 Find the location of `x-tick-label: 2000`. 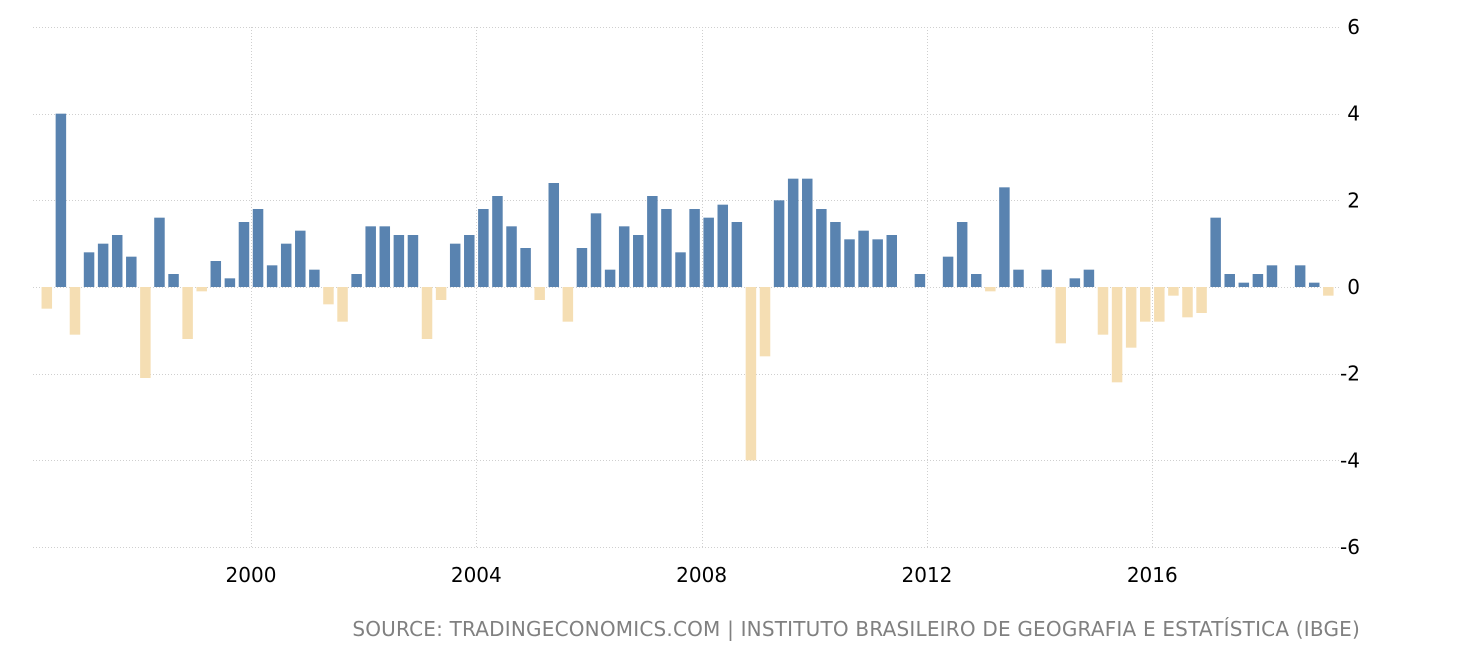

x-tick-label: 2000 is located at coordinates (251, 575).